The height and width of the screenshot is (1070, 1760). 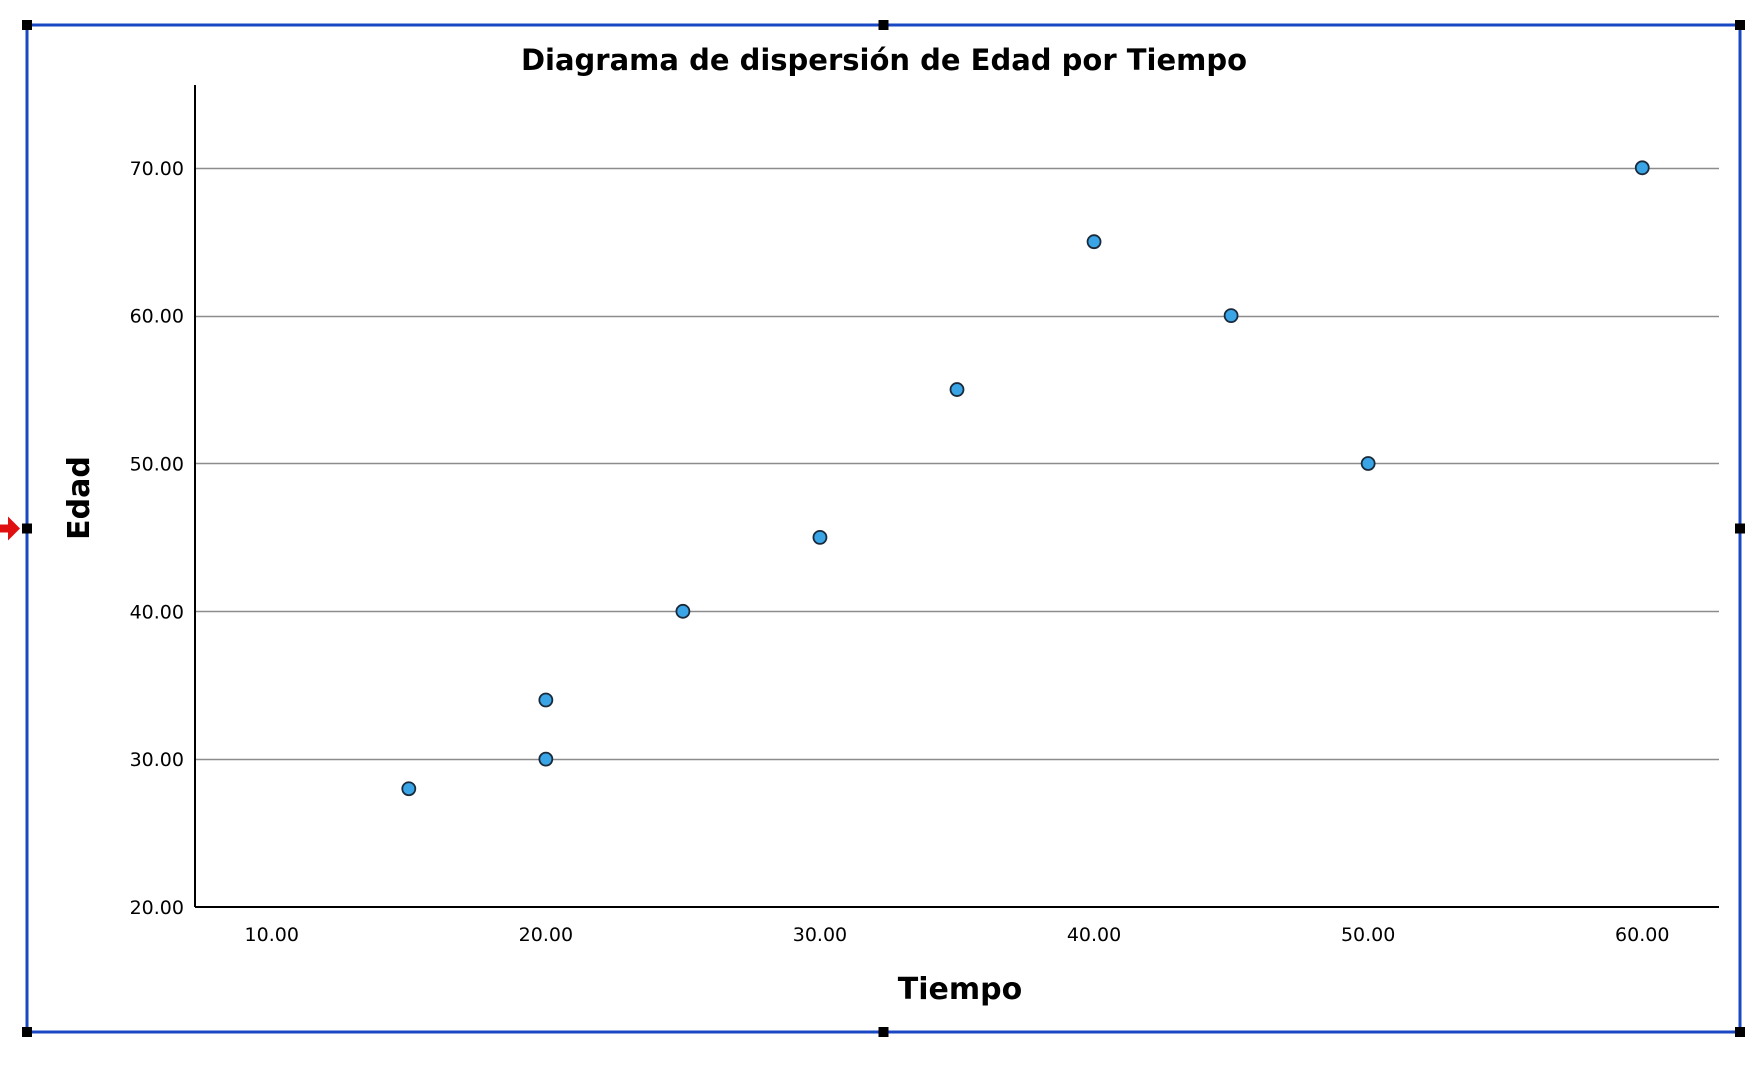 I want to click on x-tick-label: 50.00, so click(x=1368, y=935).